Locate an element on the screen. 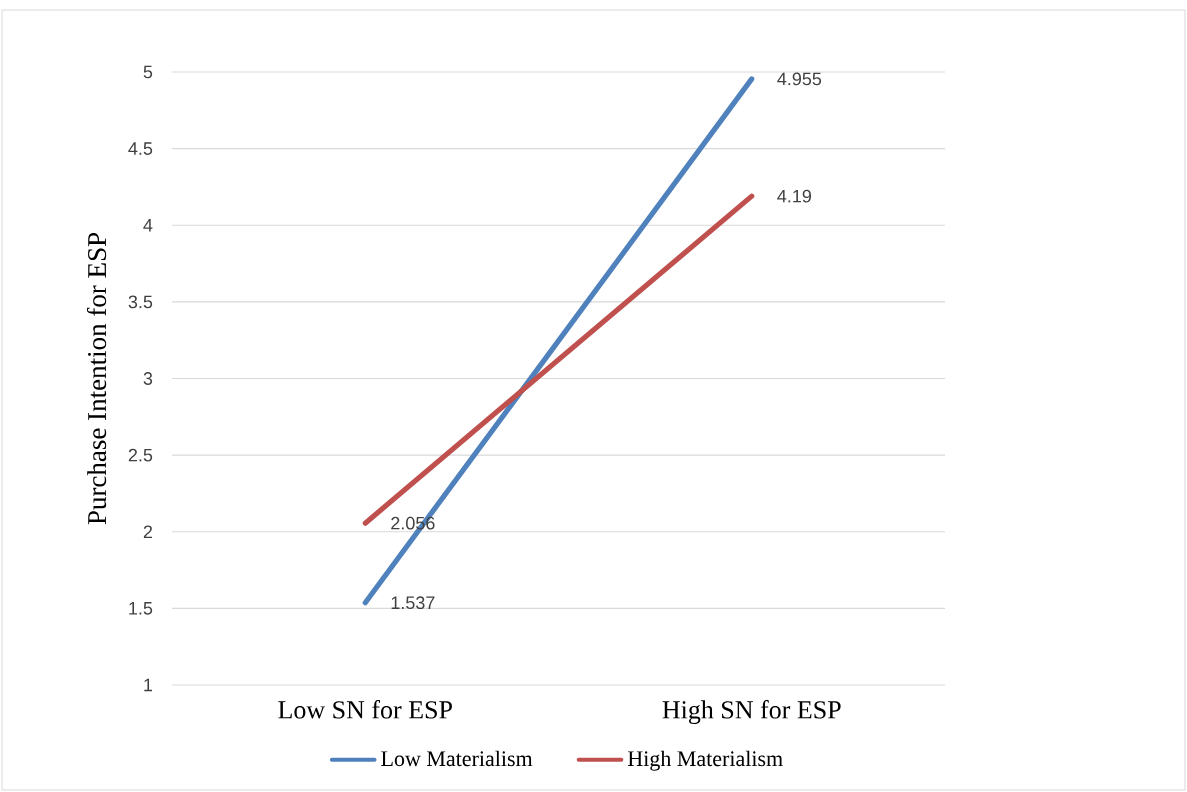  x-tick-label: Low SN for ESP is located at coordinates (365, 709).